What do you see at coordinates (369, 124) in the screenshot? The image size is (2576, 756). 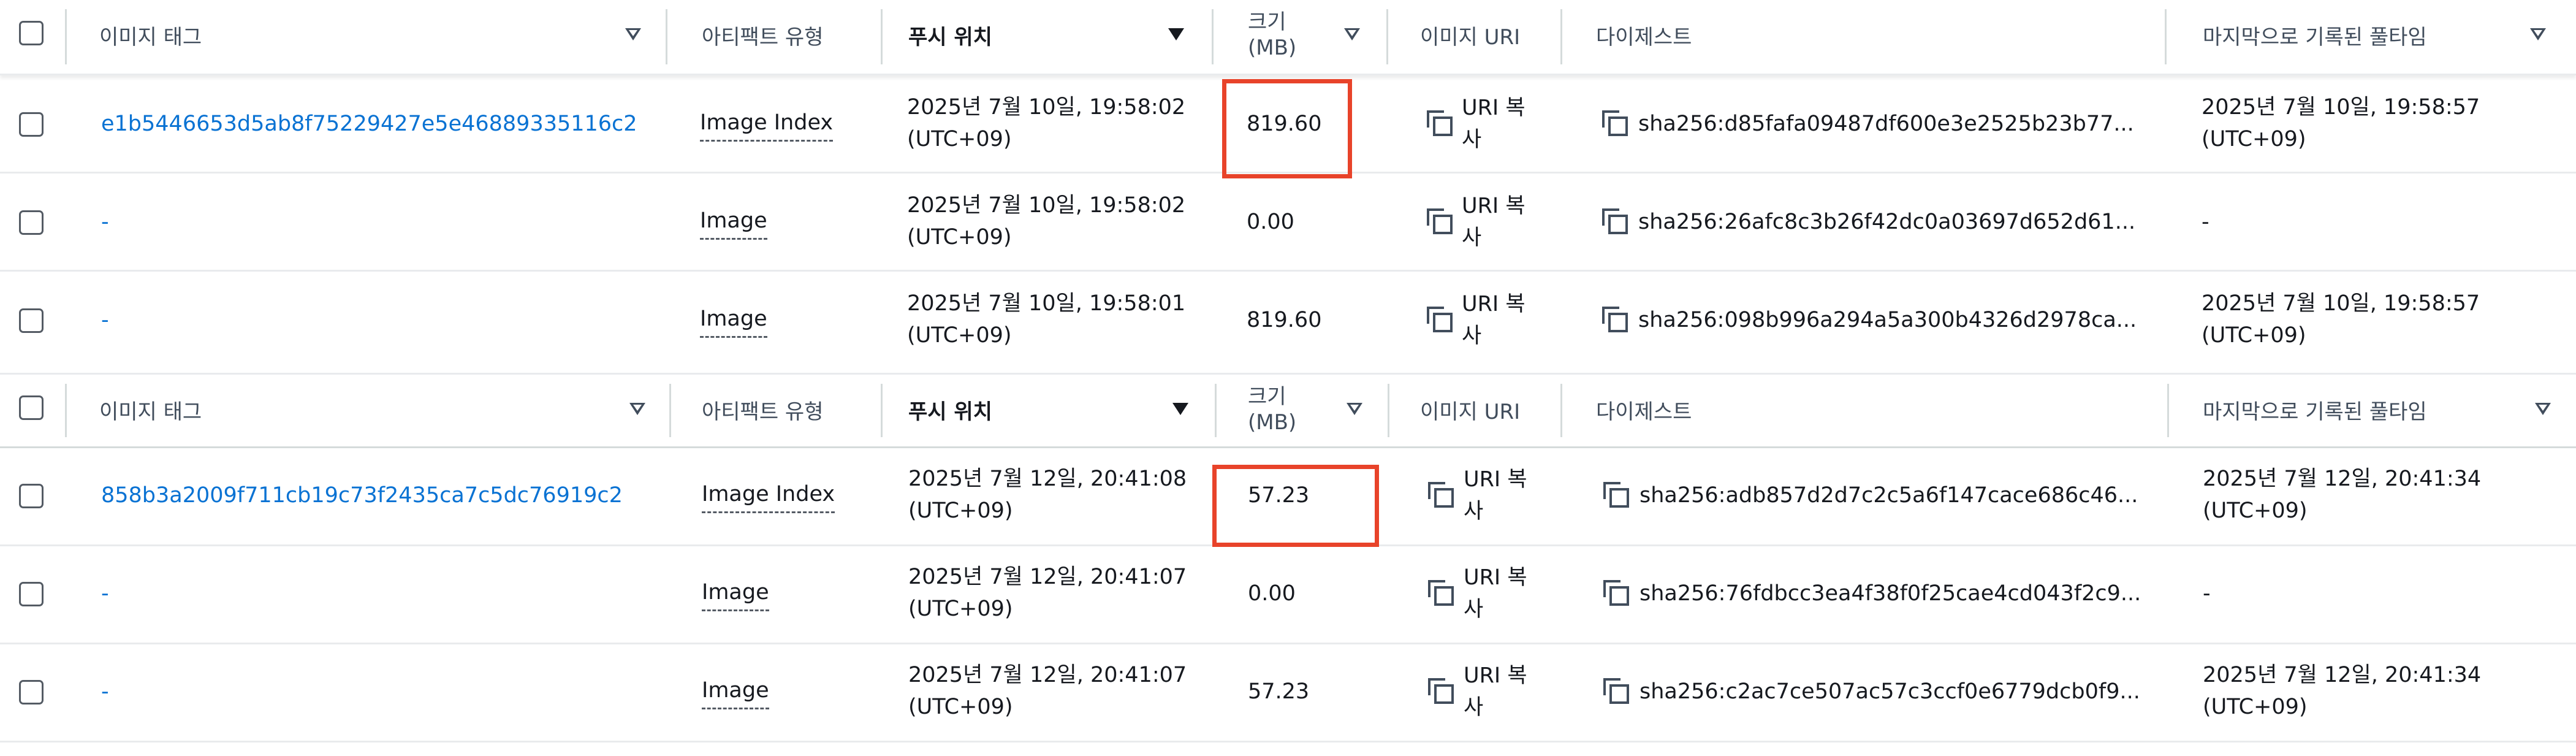 I see `image-tag-link: e1b5446653d5ab8f75229427e5e46889335116c2` at bounding box center [369, 124].